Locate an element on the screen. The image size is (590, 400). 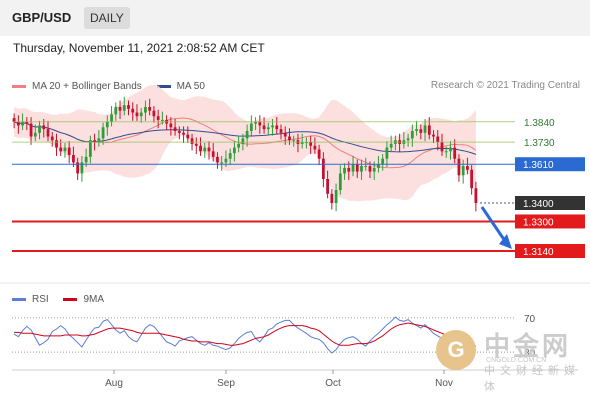
x-tick-label: Sep is located at coordinates (226, 383).